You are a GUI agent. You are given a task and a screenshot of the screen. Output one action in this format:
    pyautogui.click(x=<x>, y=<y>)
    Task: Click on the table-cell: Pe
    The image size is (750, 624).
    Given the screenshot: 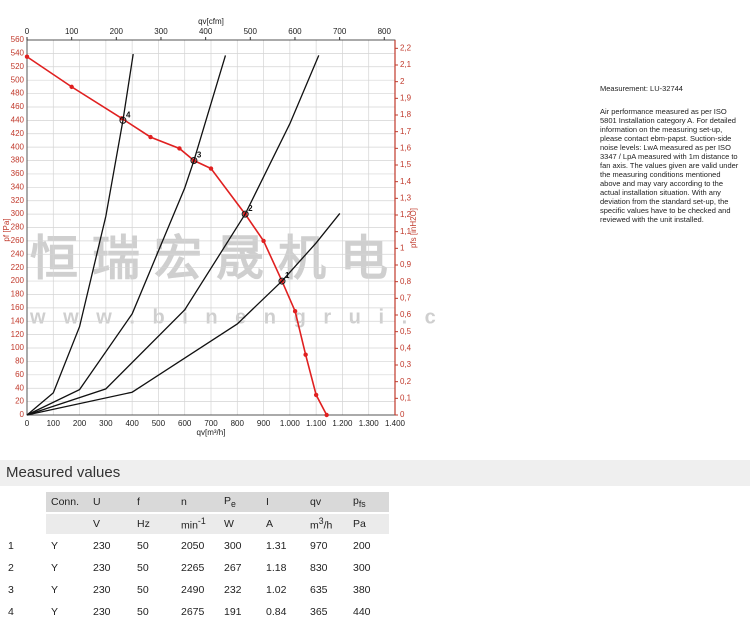 What is the action you would take?
    pyautogui.click(x=240, y=503)
    